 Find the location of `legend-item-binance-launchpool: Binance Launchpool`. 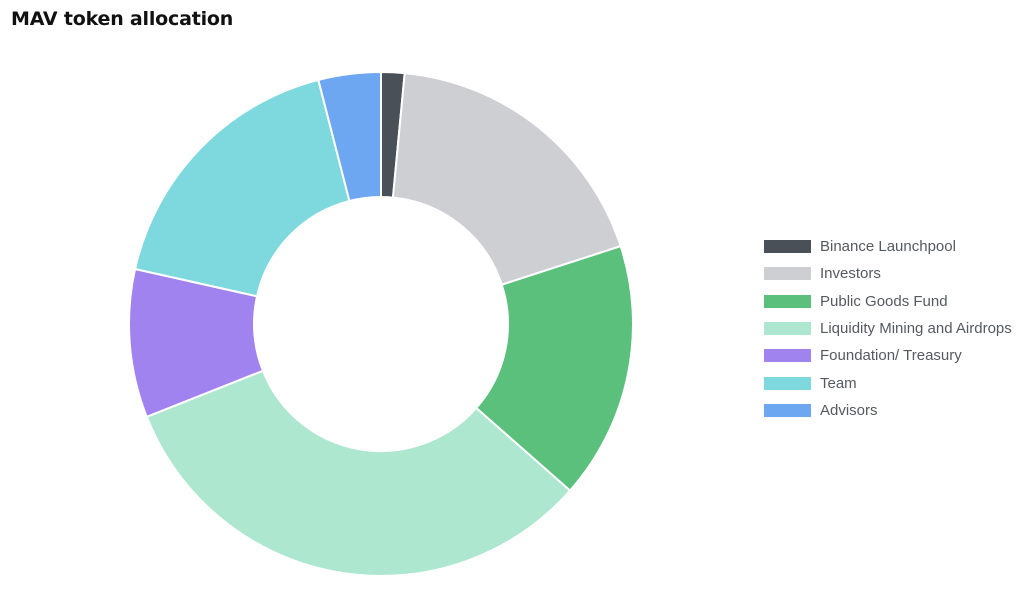

legend-item-binance-launchpool: Binance Launchpool is located at coordinates (888, 246).